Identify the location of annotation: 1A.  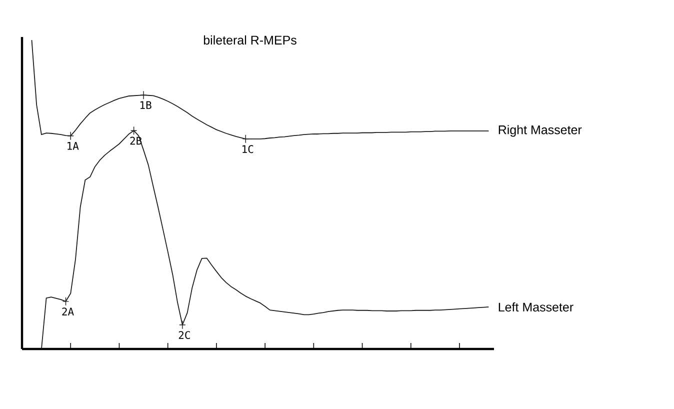
(73, 146).